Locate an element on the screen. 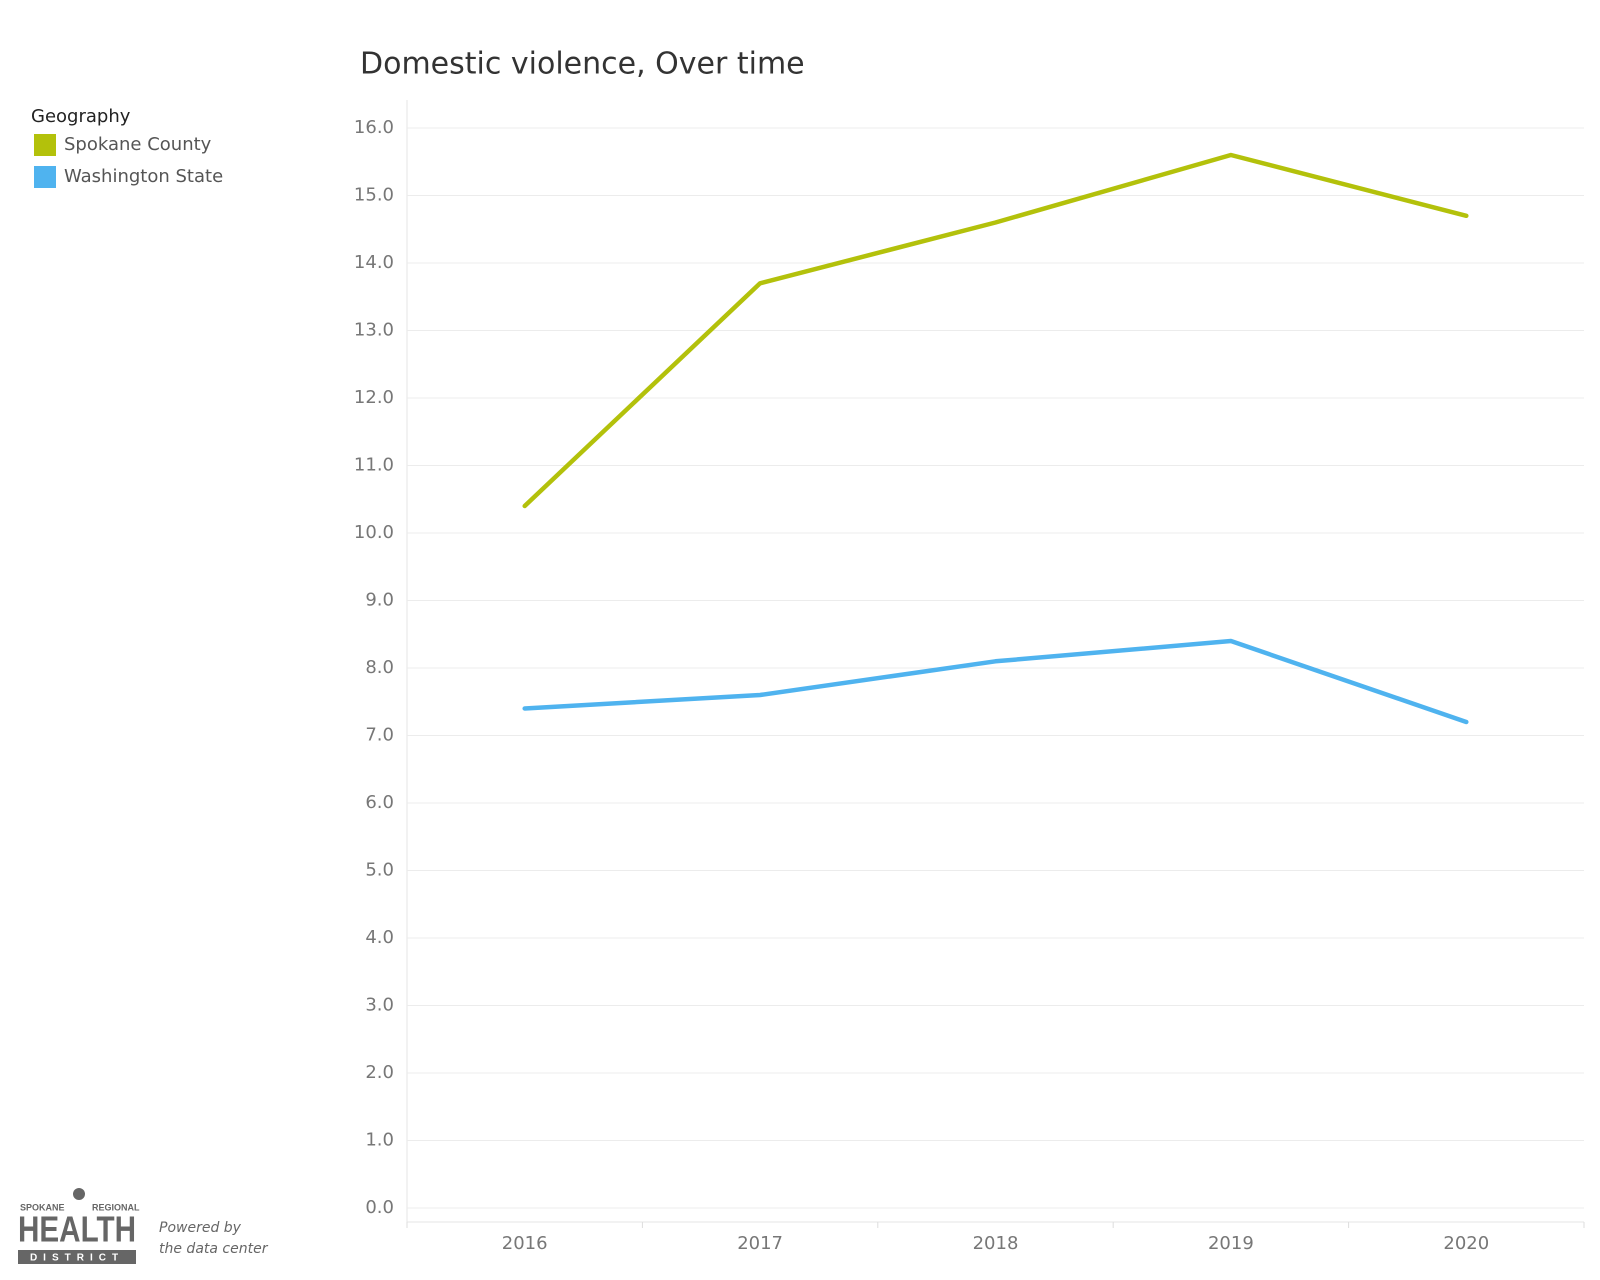 The width and height of the screenshot is (1600, 1280). y-tick-label: 16.0 is located at coordinates (374, 127).